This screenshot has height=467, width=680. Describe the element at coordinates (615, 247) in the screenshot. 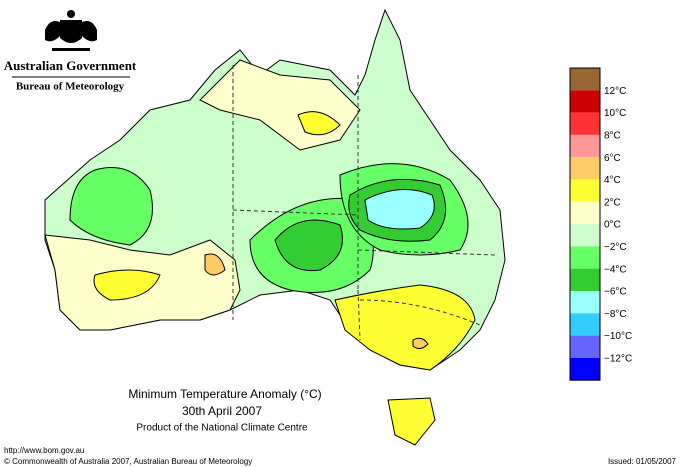

I see `legend-label: −2°C` at that location.